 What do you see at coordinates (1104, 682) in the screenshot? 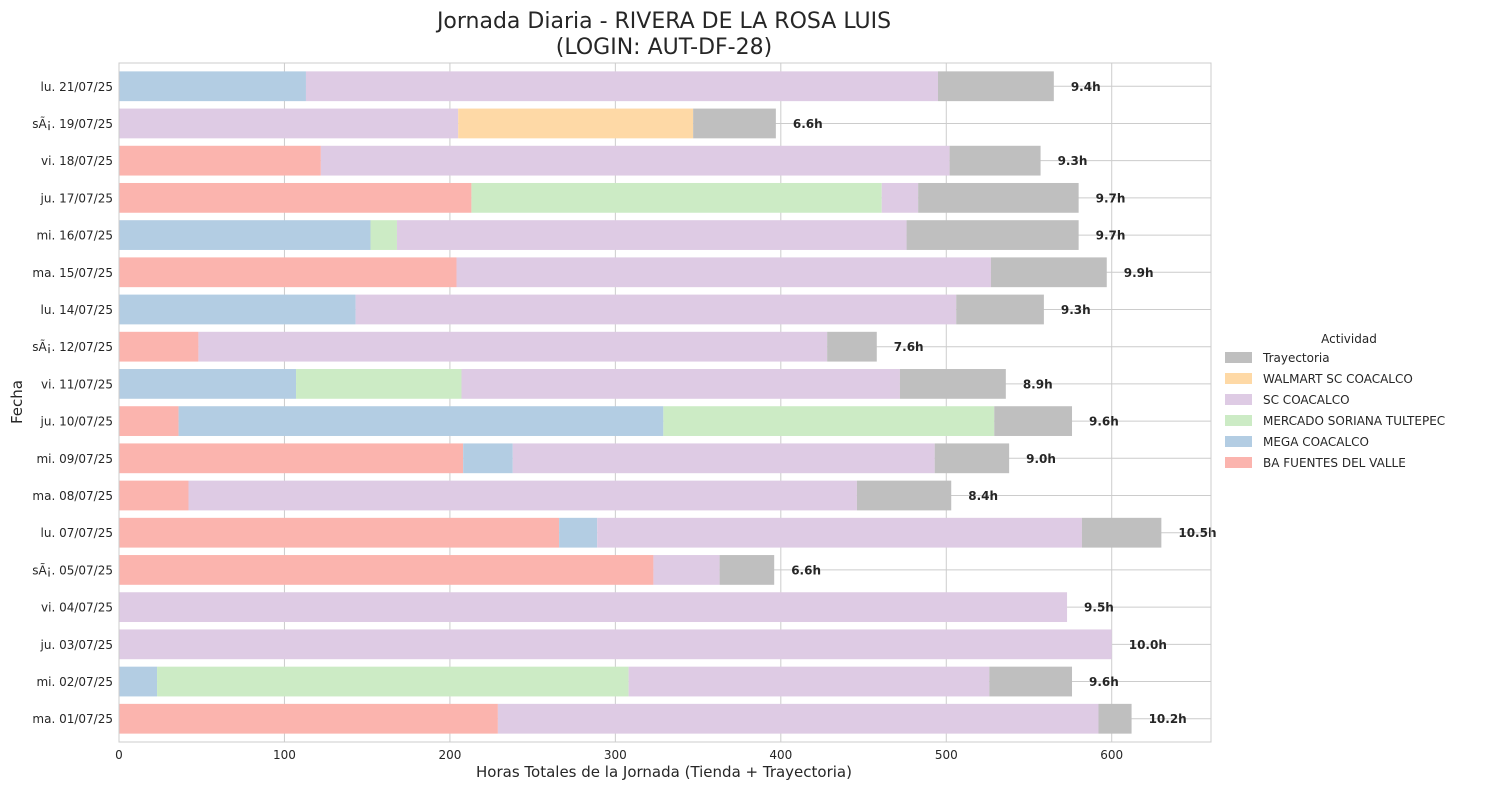
I see `total-label: 9.6h` at bounding box center [1104, 682].